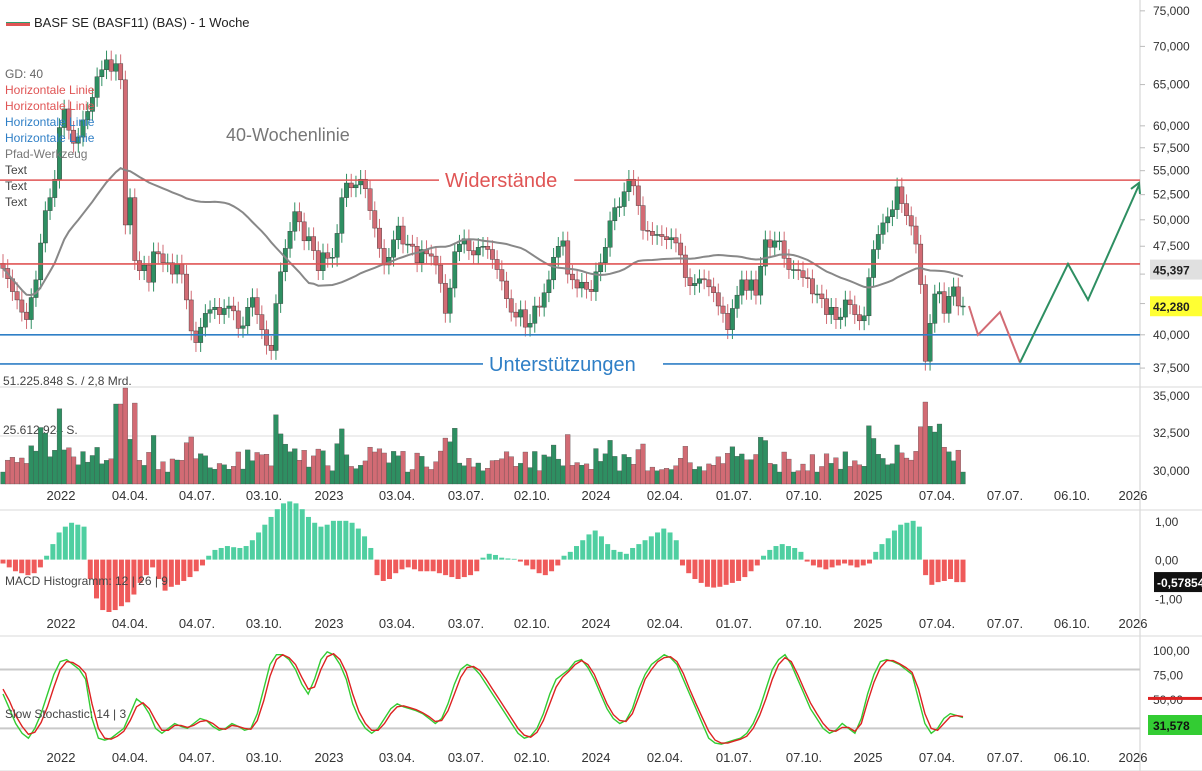  I want to click on legend-item: GD: 40, so click(24, 74).